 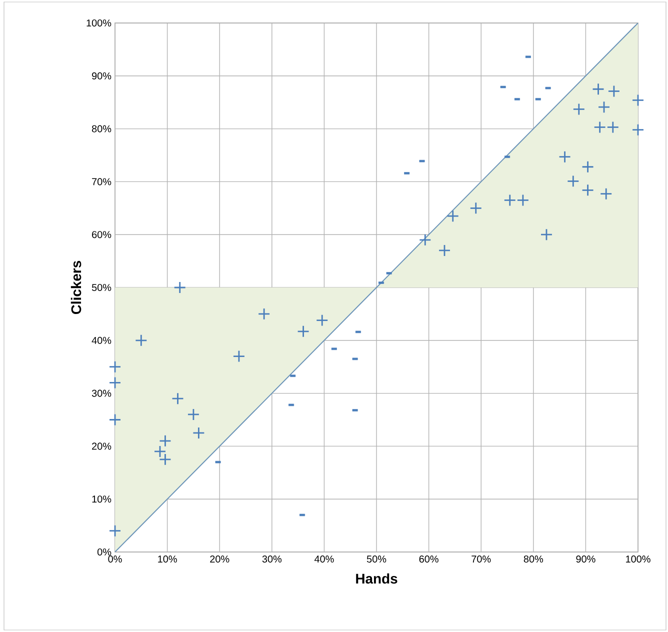 What do you see at coordinates (428, 559) in the screenshot?
I see `x-tick-label: 60%` at bounding box center [428, 559].